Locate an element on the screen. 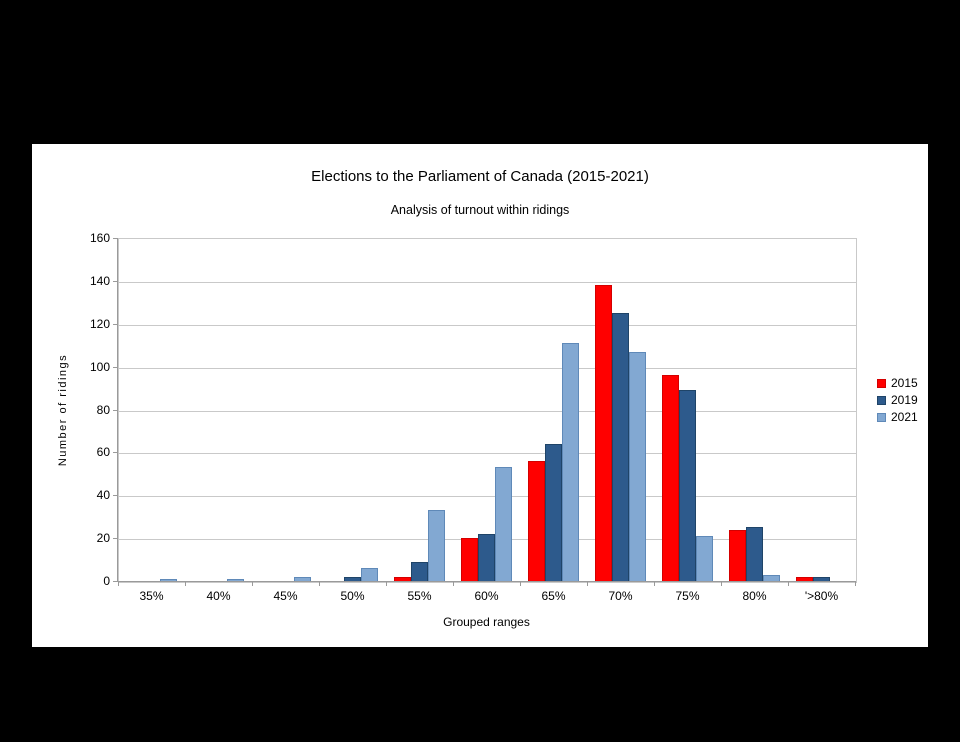 This screenshot has height=742, width=960. legend: 2015 2019 2021 is located at coordinates (897, 400).